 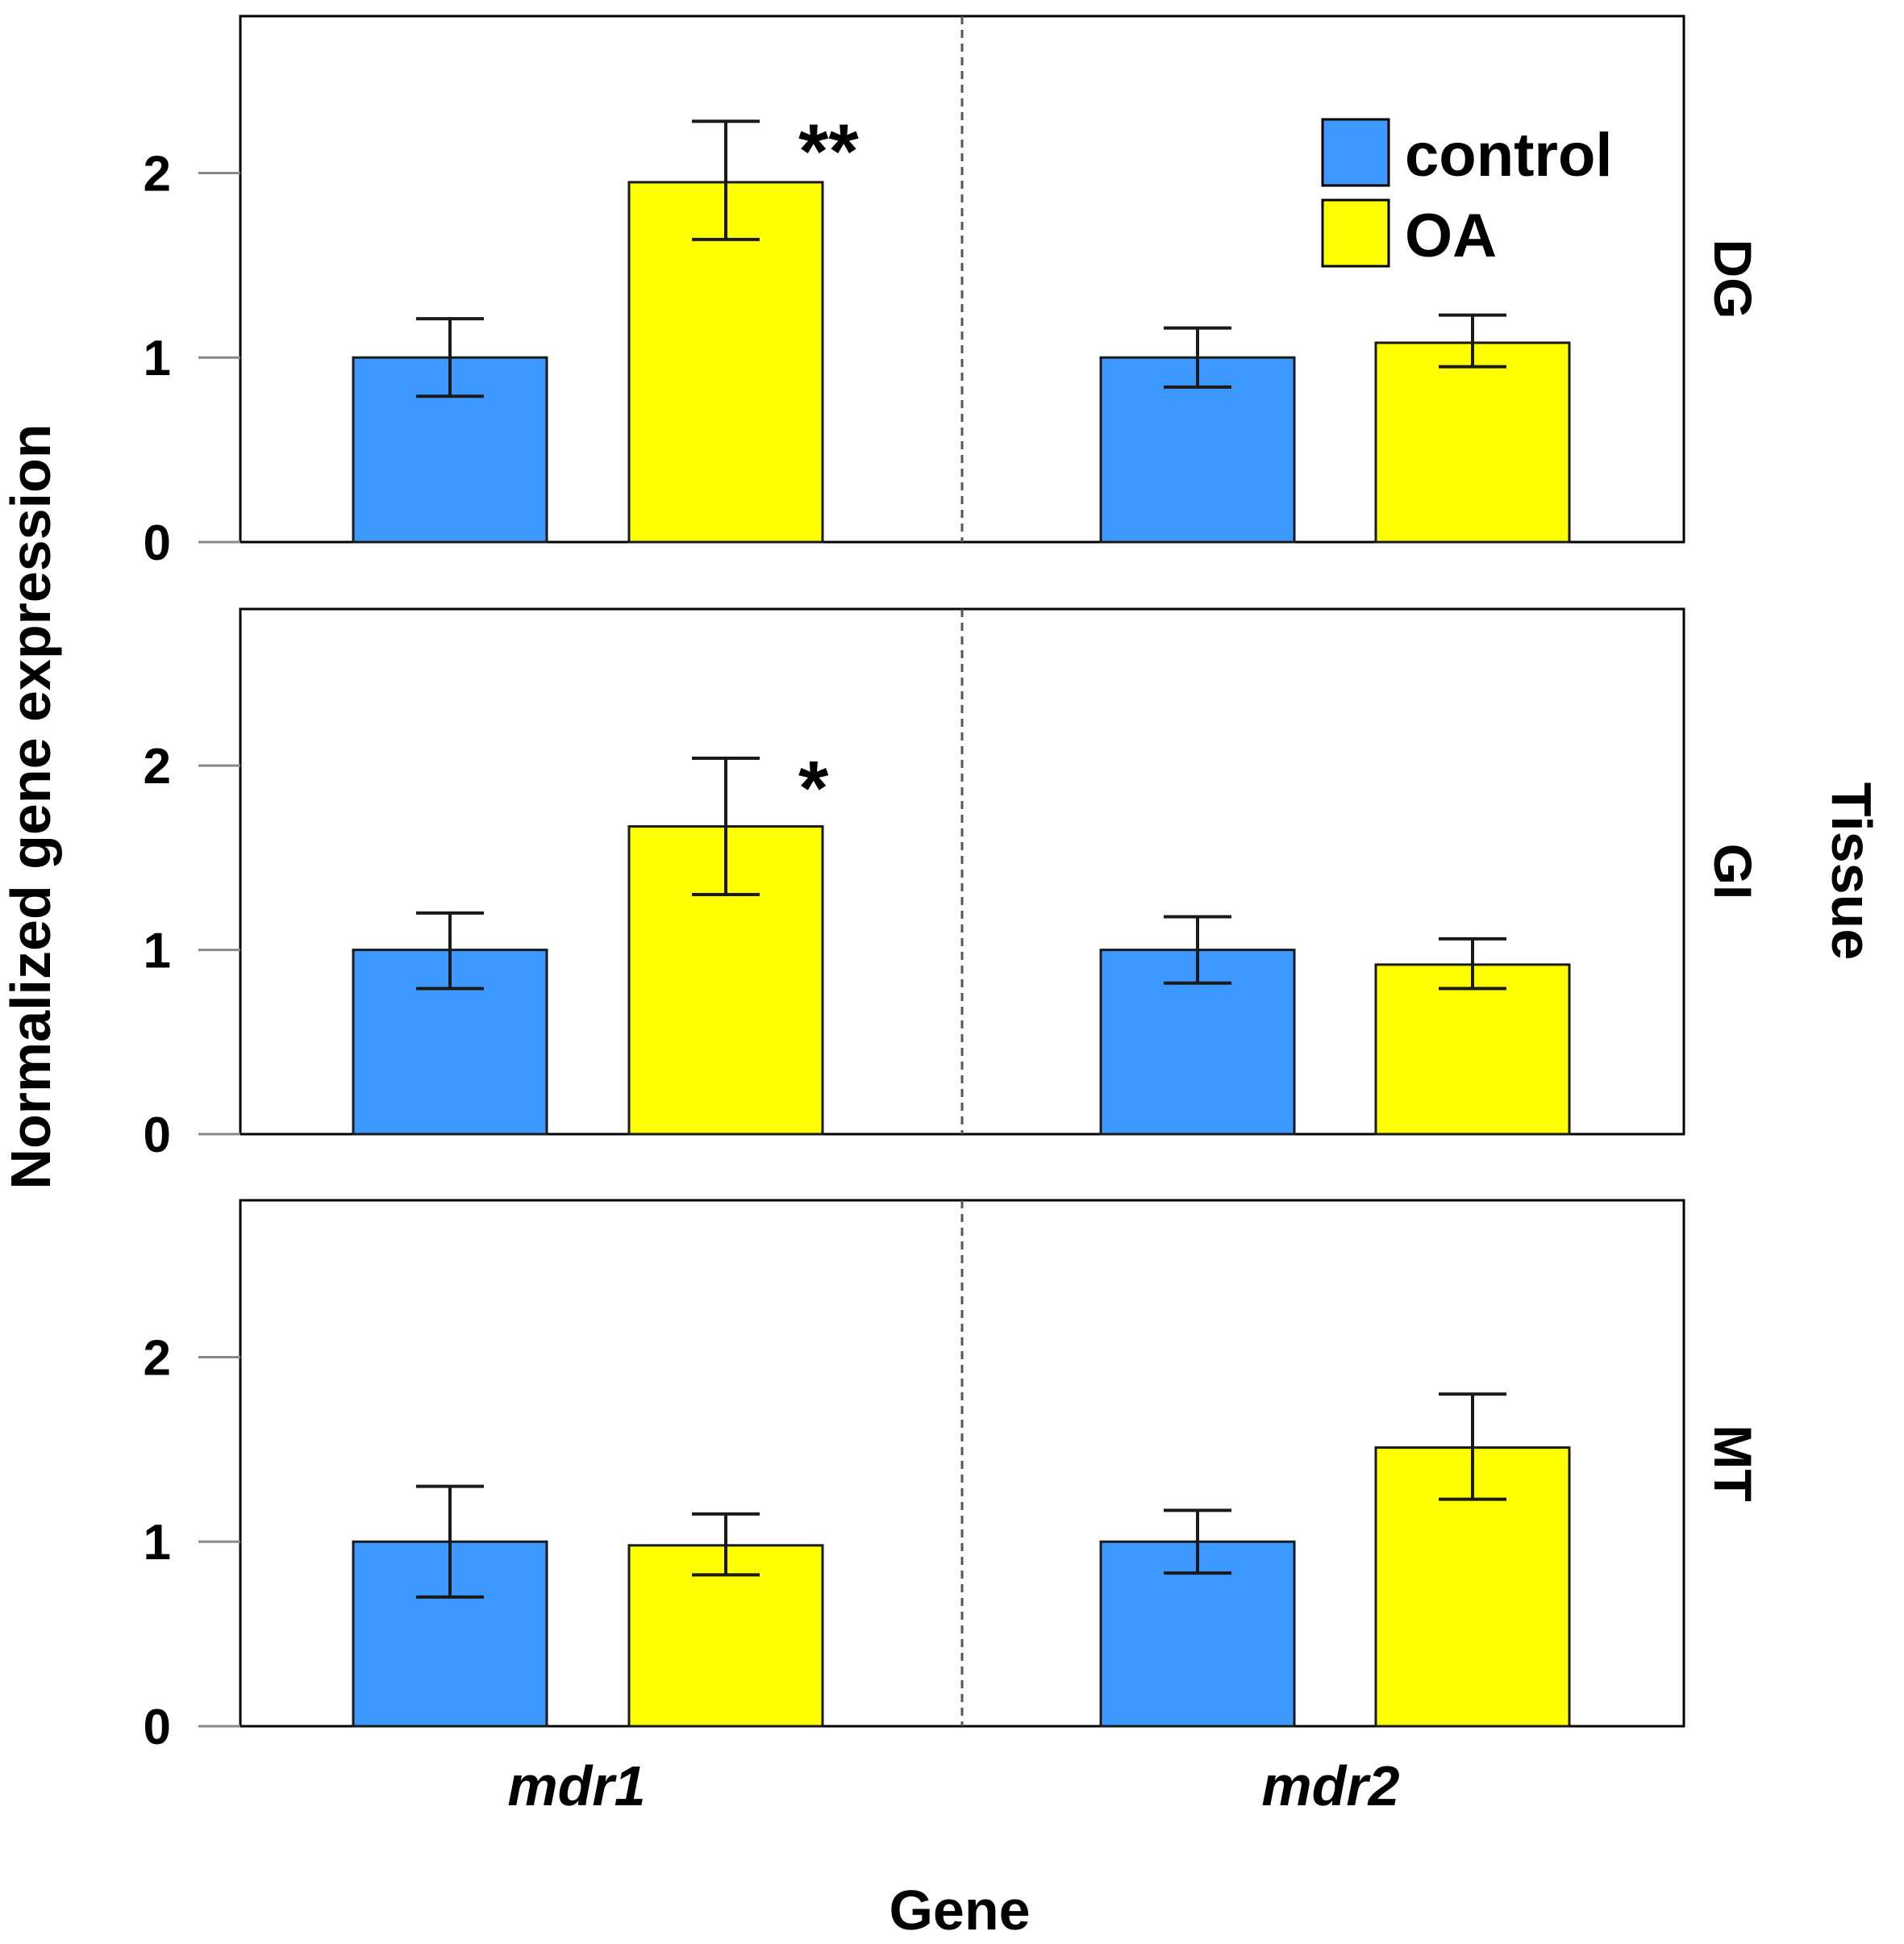 What do you see at coordinates (1467, 194) in the screenshot?
I see `legend: control OA` at bounding box center [1467, 194].